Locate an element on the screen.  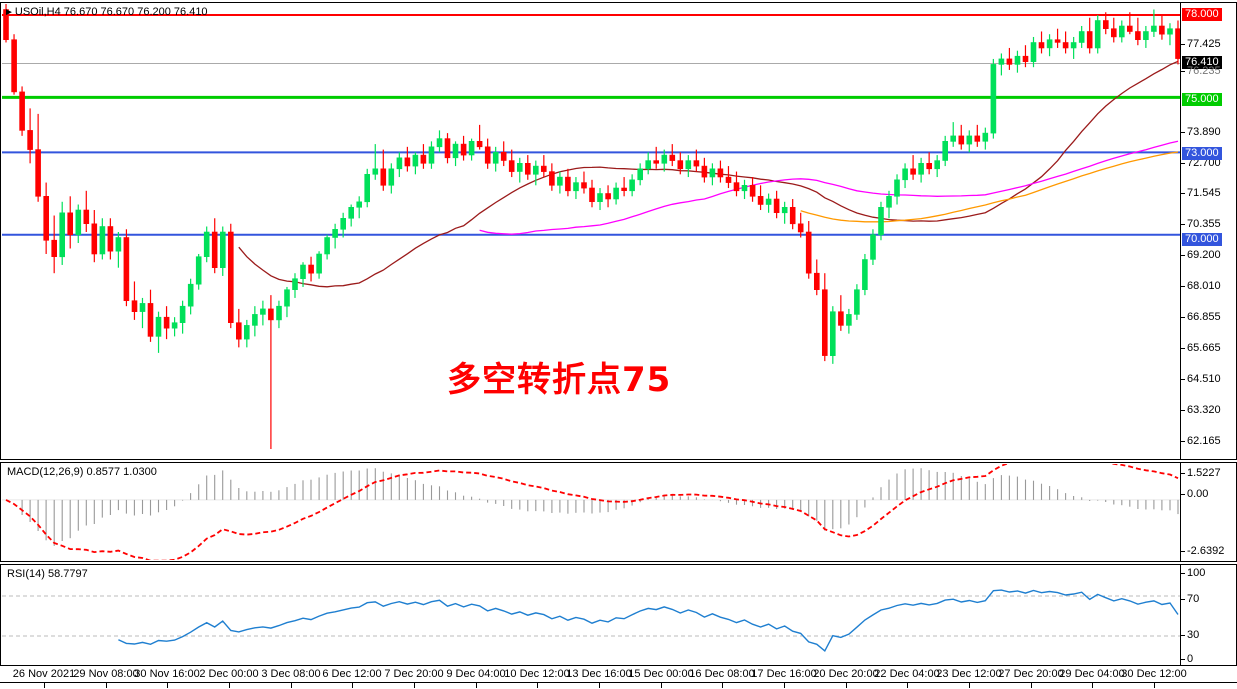
time-axis-label: 26 Nov 2021 is located at coordinates (44, 674).